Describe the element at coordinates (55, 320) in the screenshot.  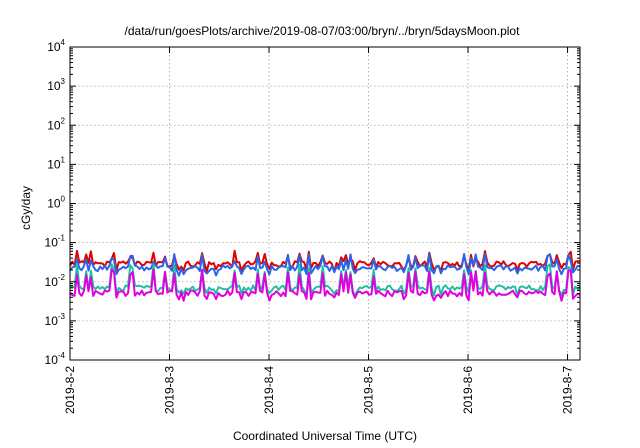
I see `y-tick-label: 10⁻³` at that location.